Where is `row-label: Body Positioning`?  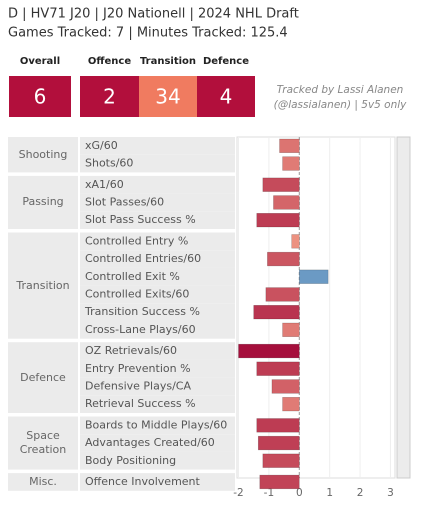 row-label: Body Positioning is located at coordinates (130, 460).